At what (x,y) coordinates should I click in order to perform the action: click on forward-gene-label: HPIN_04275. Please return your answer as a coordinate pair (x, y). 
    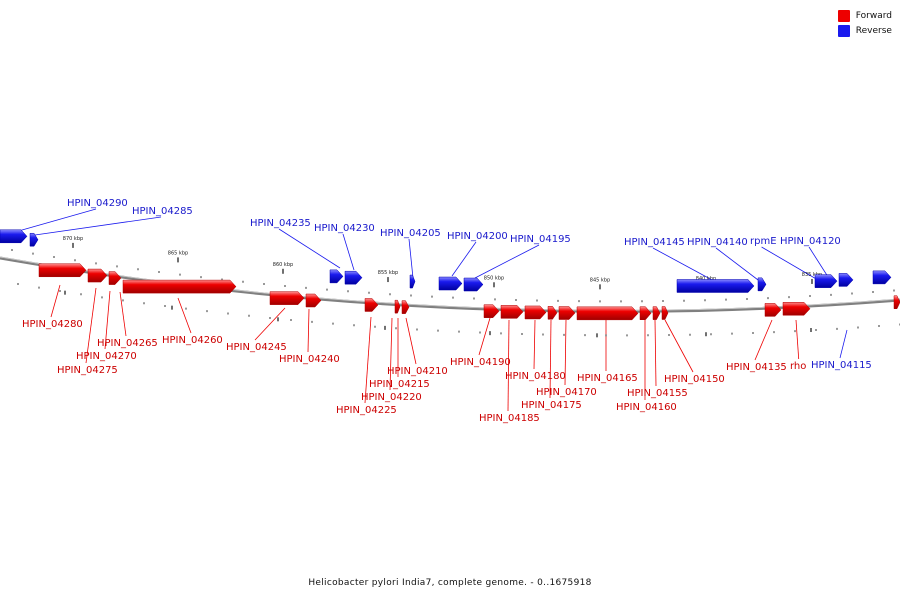
    Looking at the image, I should click on (87, 370).